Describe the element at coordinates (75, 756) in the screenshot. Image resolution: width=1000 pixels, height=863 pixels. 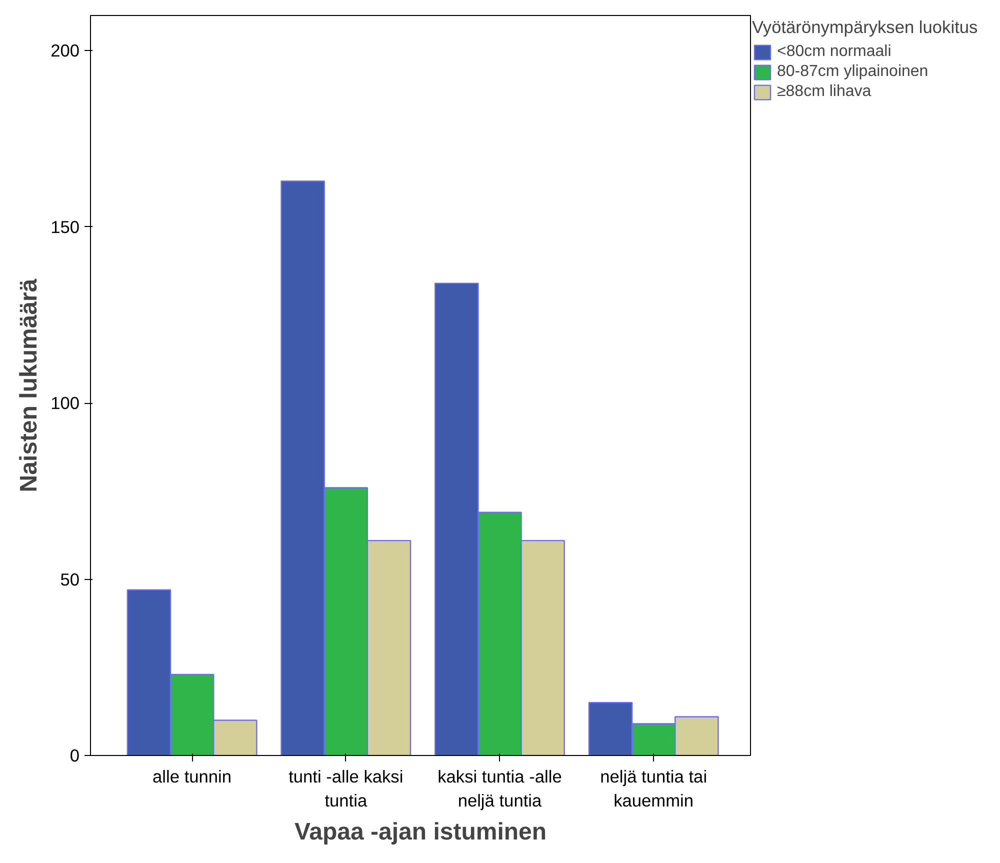
I see `y-tick-label: 0` at that location.